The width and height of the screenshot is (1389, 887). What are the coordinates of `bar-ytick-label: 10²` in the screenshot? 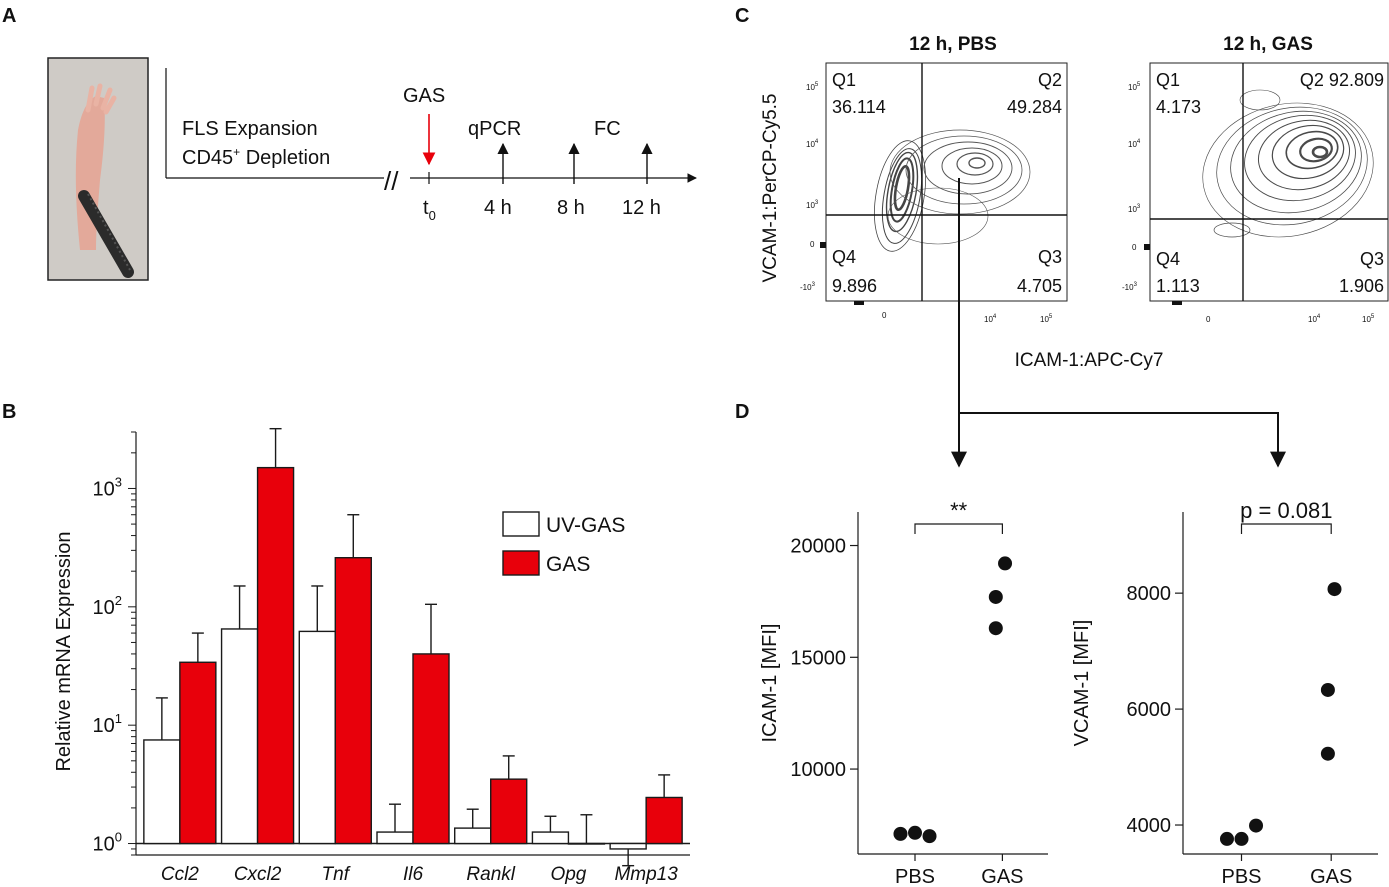 It's located at (107, 606).